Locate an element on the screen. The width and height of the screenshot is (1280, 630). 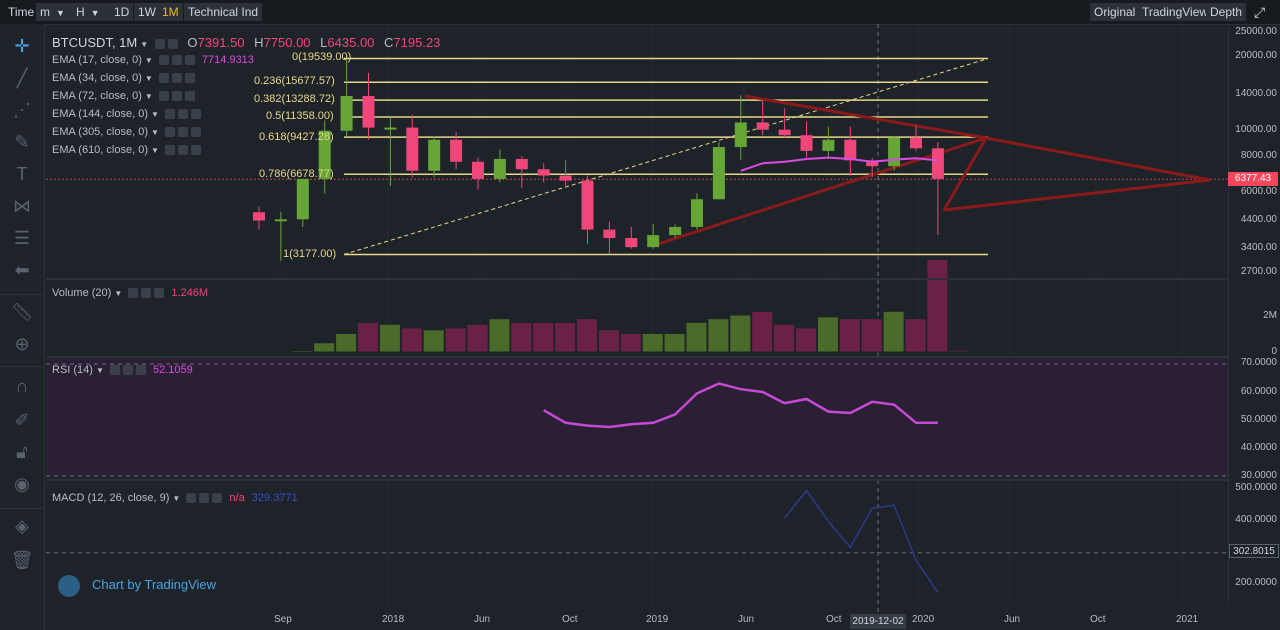
fib-retracement-icon: ☰ is located at coordinates (22, 238).